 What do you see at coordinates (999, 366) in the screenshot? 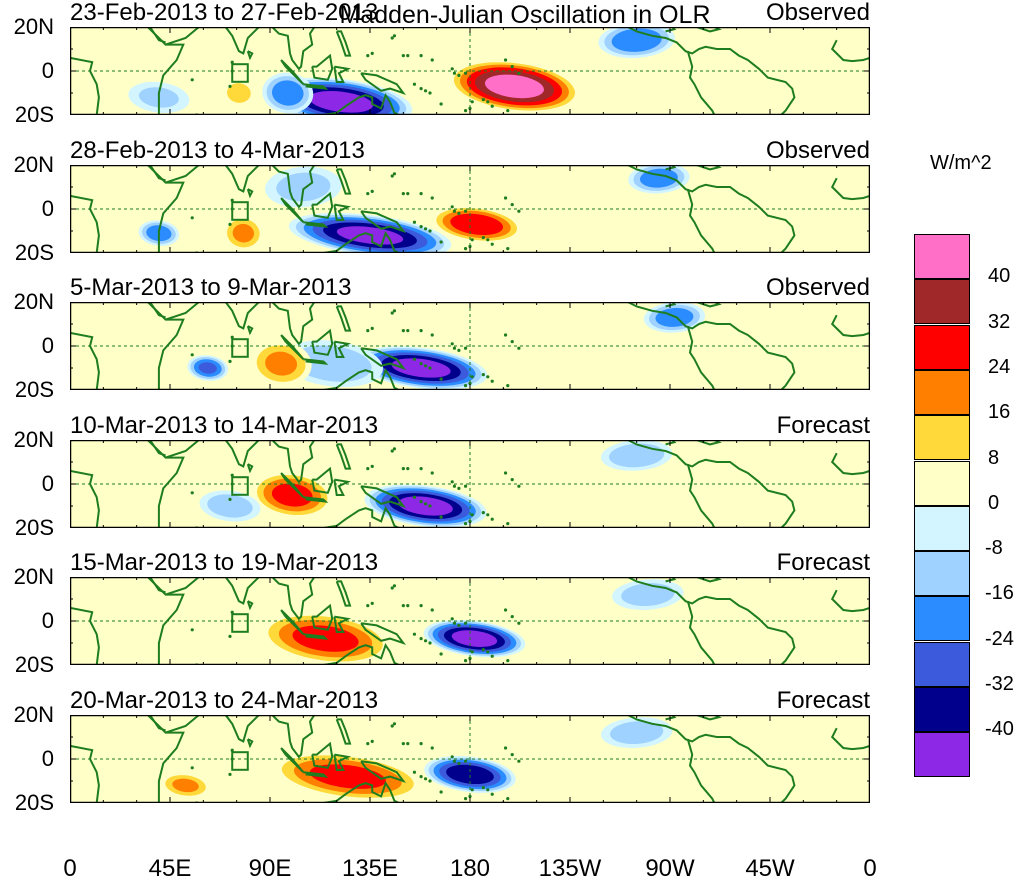
I see `colorbar-value: 24` at bounding box center [999, 366].